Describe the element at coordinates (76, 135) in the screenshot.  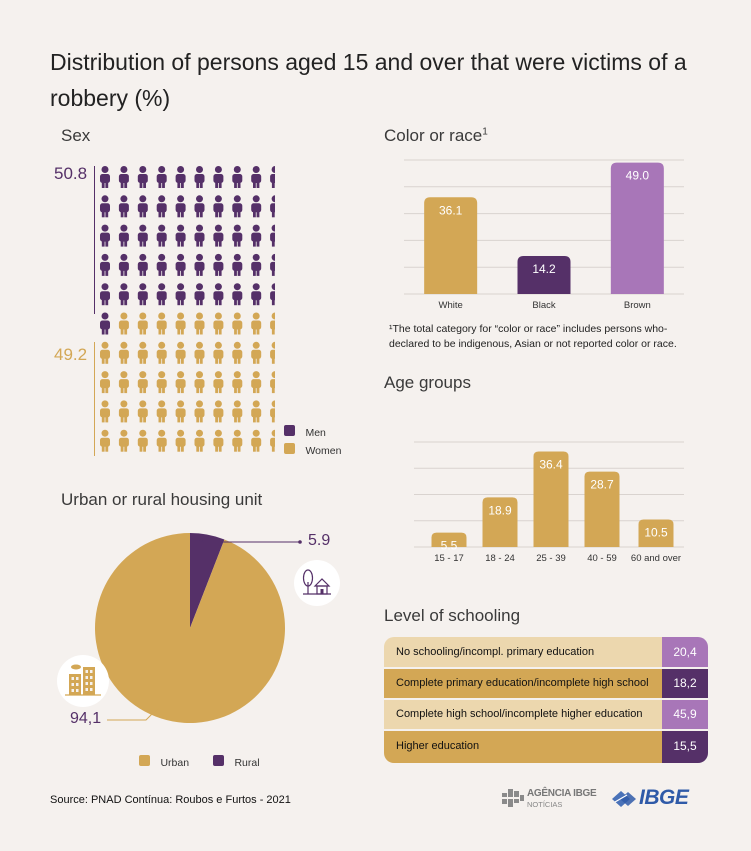
I see `sex-heading: Sex` at that location.